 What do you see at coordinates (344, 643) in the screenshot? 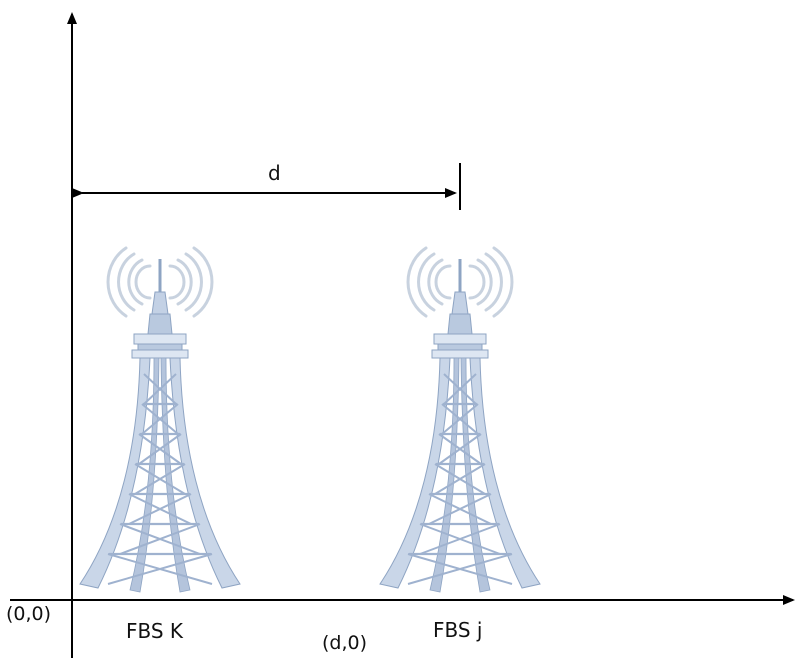
I see `point-d-label: (d,0)` at bounding box center [344, 643].